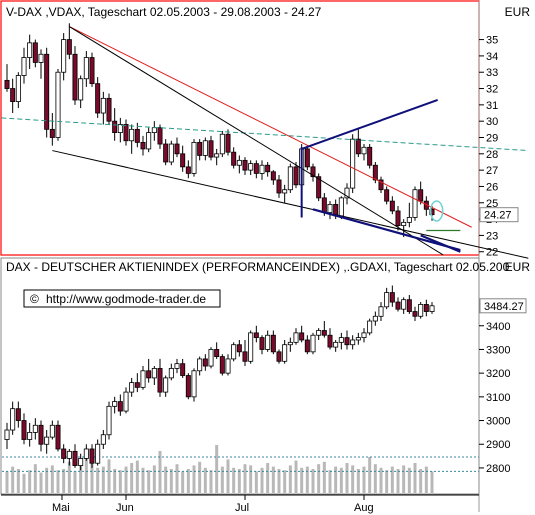 This screenshot has height=515, width=535. Describe the element at coordinates (492, 122) in the screenshot. I see `vdax-y-tick-label: 30` at that location.